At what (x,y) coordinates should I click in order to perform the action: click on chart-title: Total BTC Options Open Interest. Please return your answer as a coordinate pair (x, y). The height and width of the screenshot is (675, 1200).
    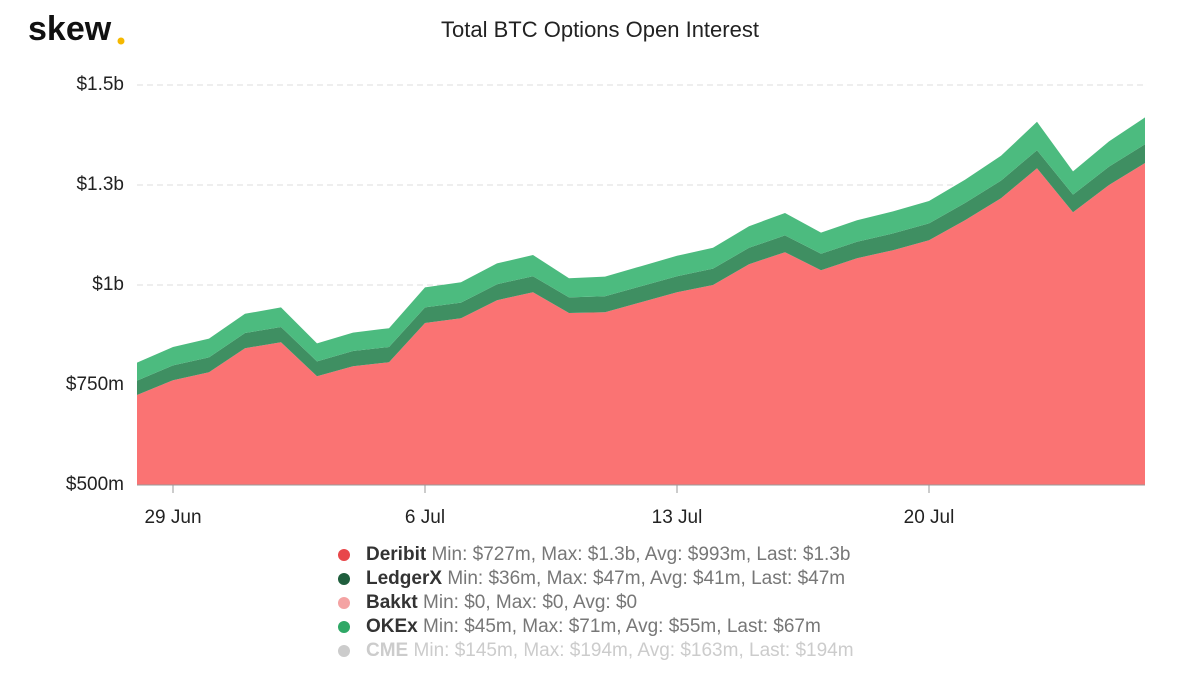
    Looking at the image, I should click on (600, 29).